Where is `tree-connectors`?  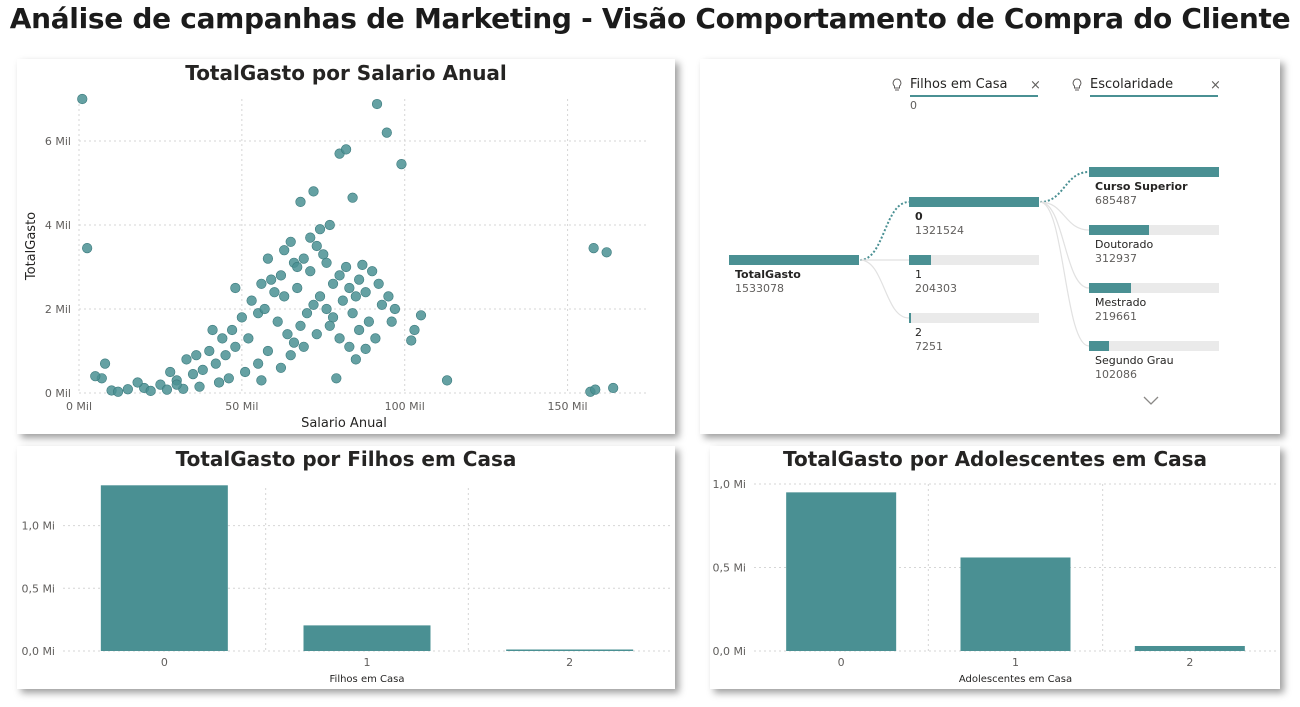
tree-connectors is located at coordinates (974, 259).